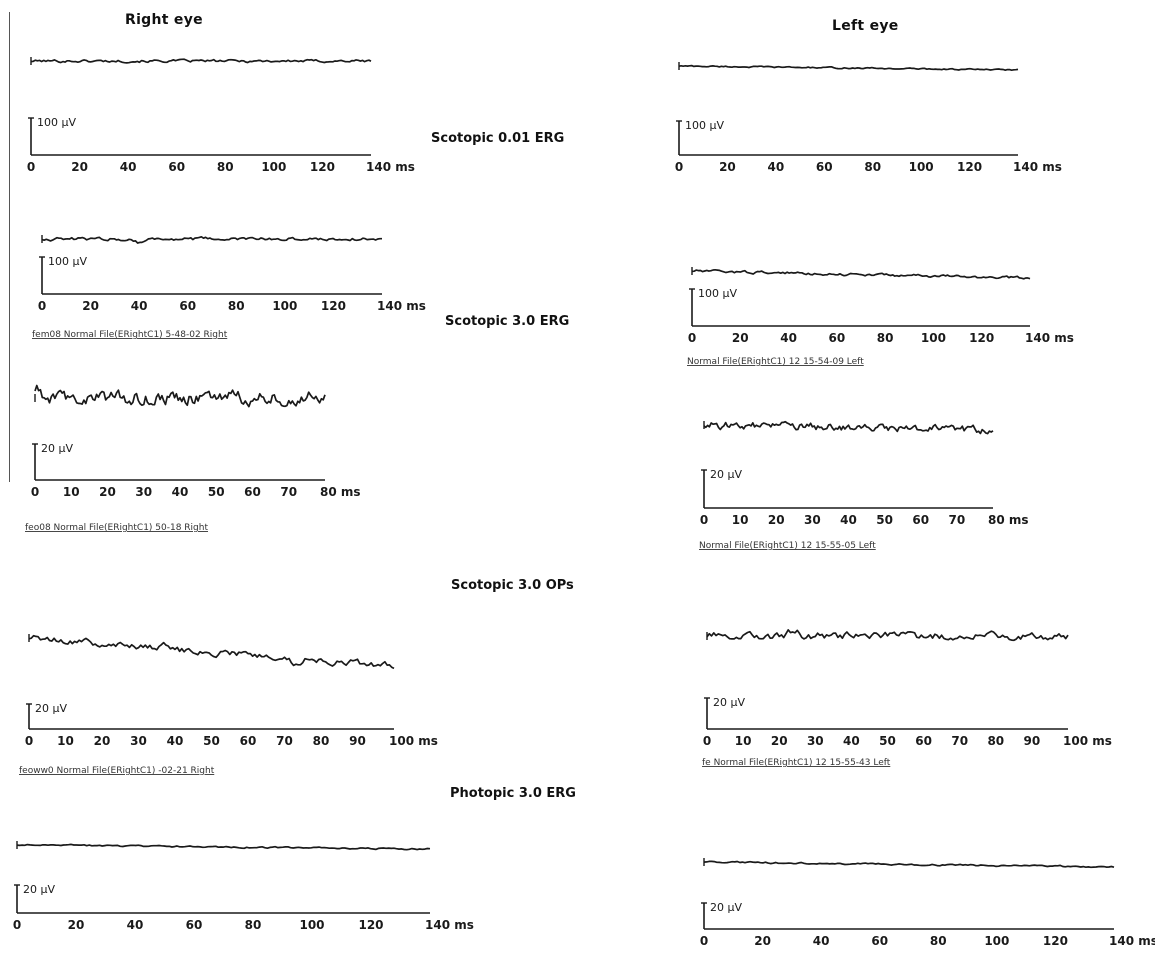 The image size is (1155, 954). What do you see at coordinates (879, 941) in the screenshot?
I see `panel-left-10-tick-label-60: 60` at bounding box center [879, 941].